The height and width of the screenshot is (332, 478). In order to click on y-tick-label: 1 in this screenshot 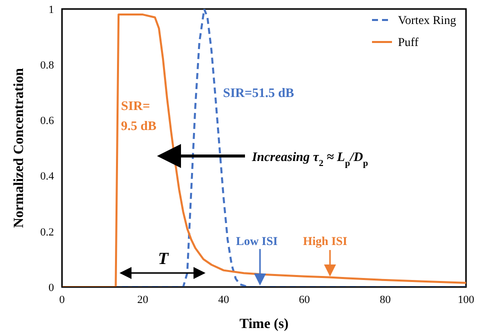, I will do `click(51, 10)`.